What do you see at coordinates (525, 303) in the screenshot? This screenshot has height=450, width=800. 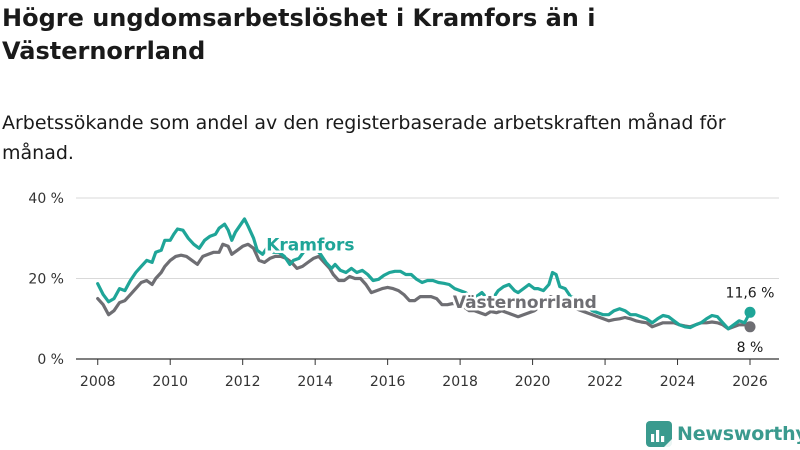 I see `series-label-vasternorrland: Västernorrland` at bounding box center [525, 303].